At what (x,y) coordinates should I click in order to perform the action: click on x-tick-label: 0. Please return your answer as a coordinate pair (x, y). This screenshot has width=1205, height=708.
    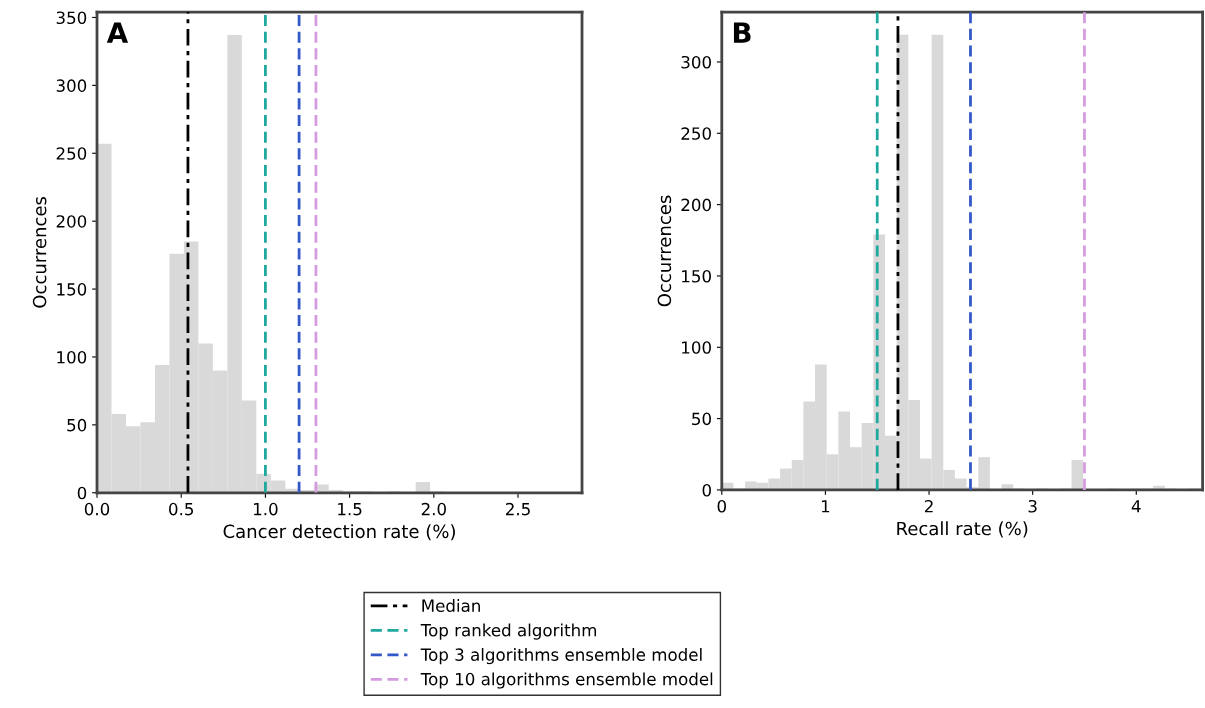
    Looking at the image, I should click on (721, 506).